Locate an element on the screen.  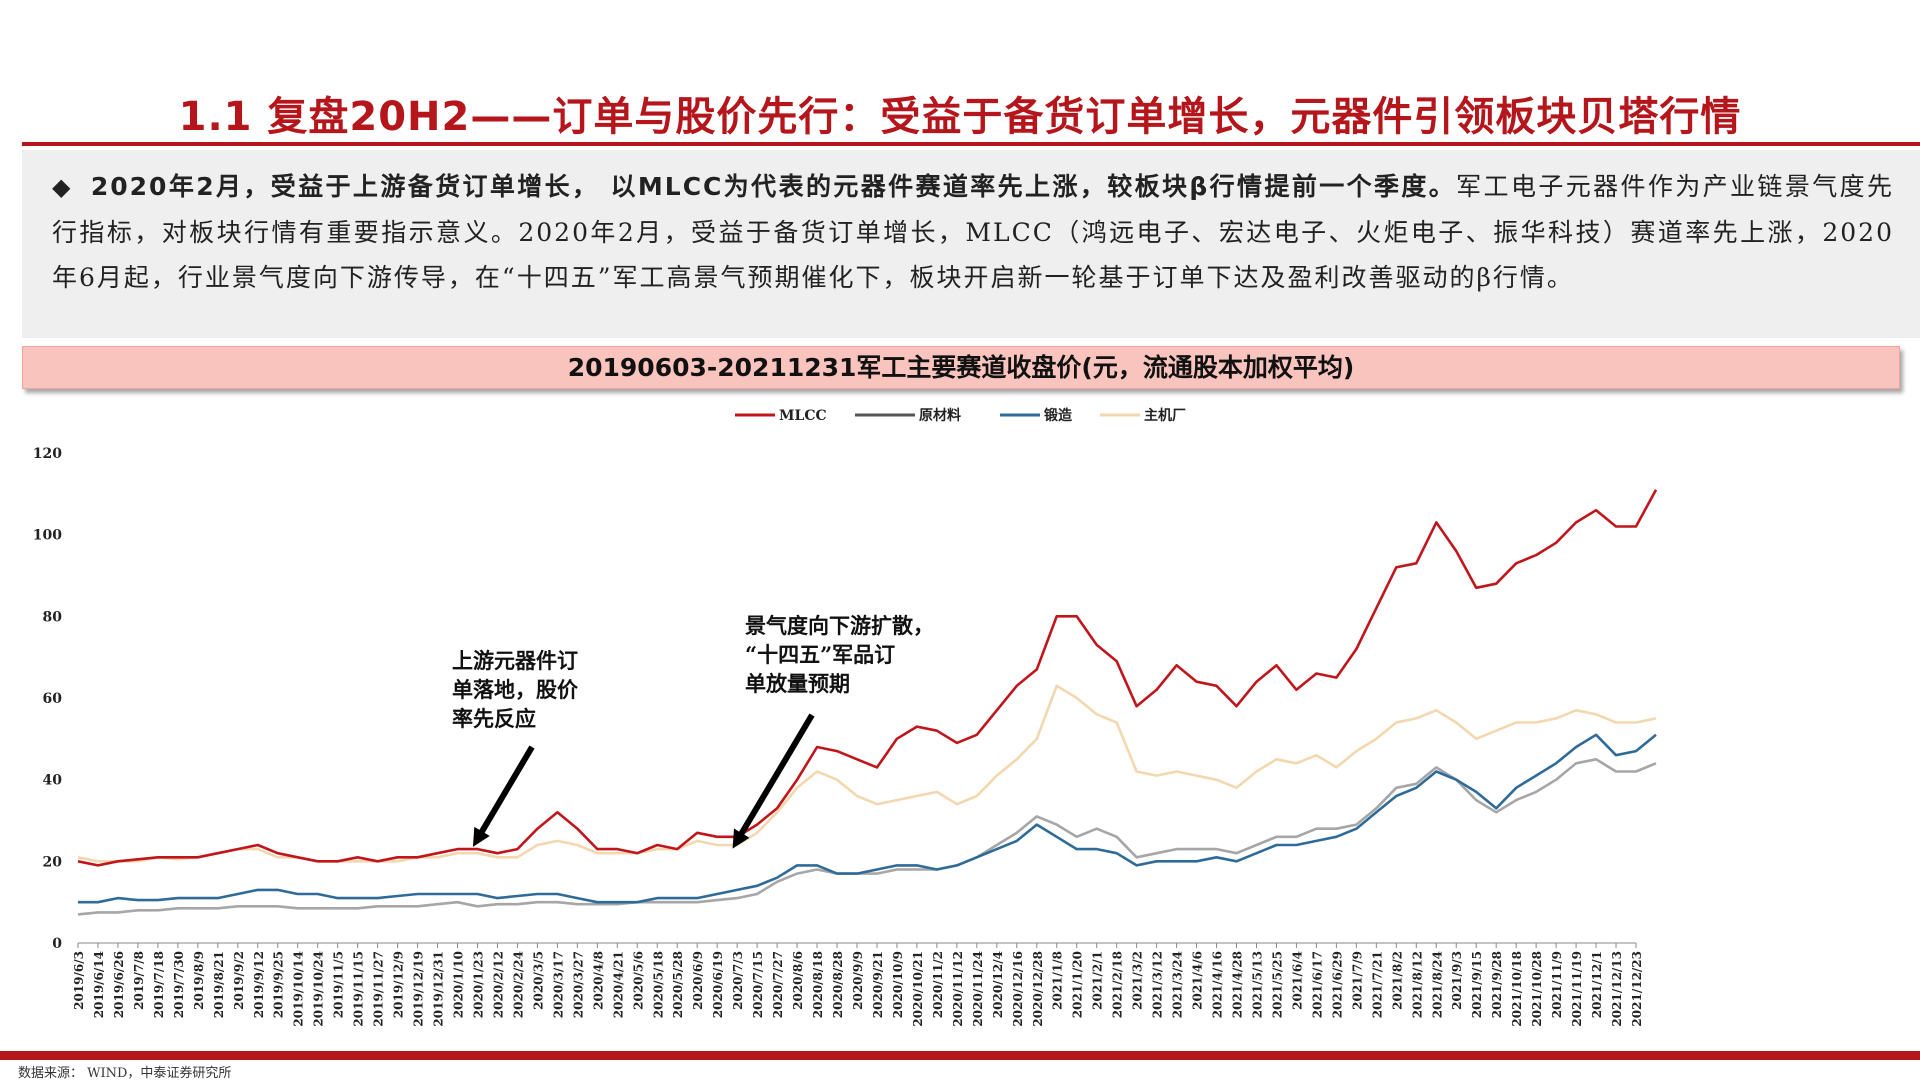
x-tick-label: 2021/1/8 is located at coordinates (1058, 980).